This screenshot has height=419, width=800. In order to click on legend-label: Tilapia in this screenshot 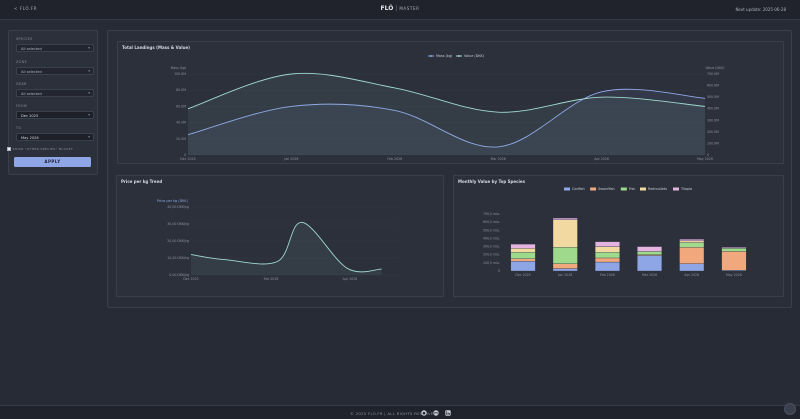, I will do `click(686, 189)`.